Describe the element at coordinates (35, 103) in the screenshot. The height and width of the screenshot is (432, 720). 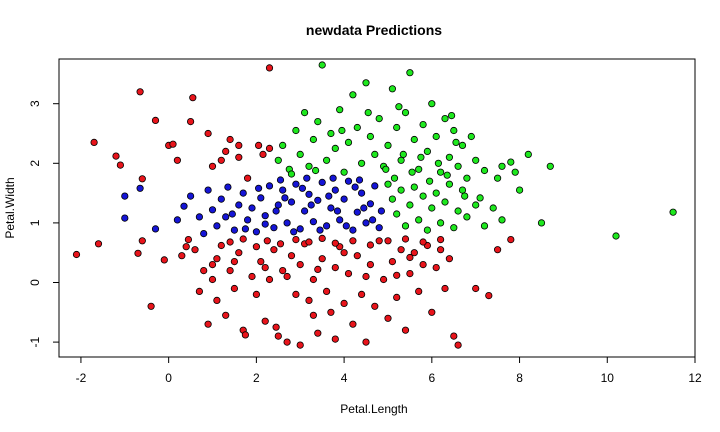
I see `y-tick-label: 3` at that location.